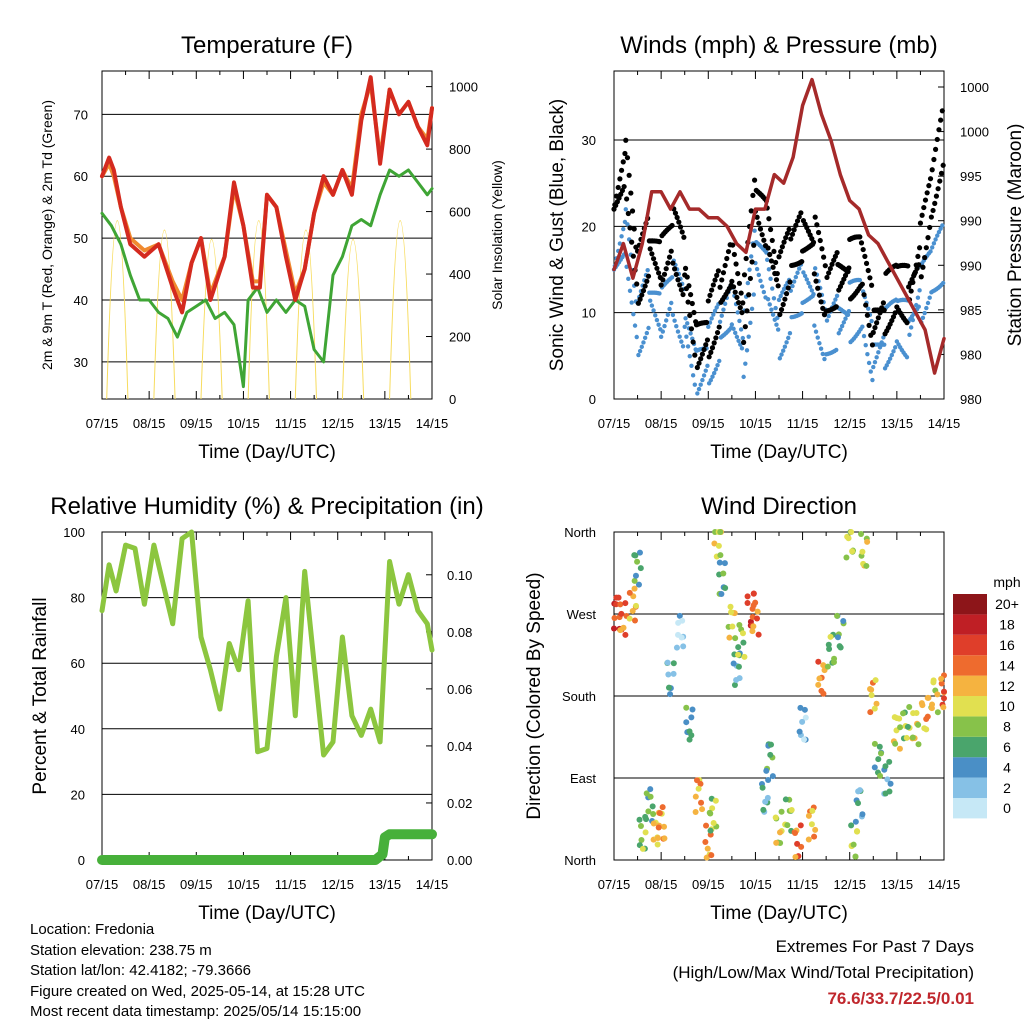 This screenshot has width=1024, height=1024. What do you see at coordinates (459, 632) in the screenshot?
I see `y2-tick-label: 0.08` at bounding box center [459, 632].